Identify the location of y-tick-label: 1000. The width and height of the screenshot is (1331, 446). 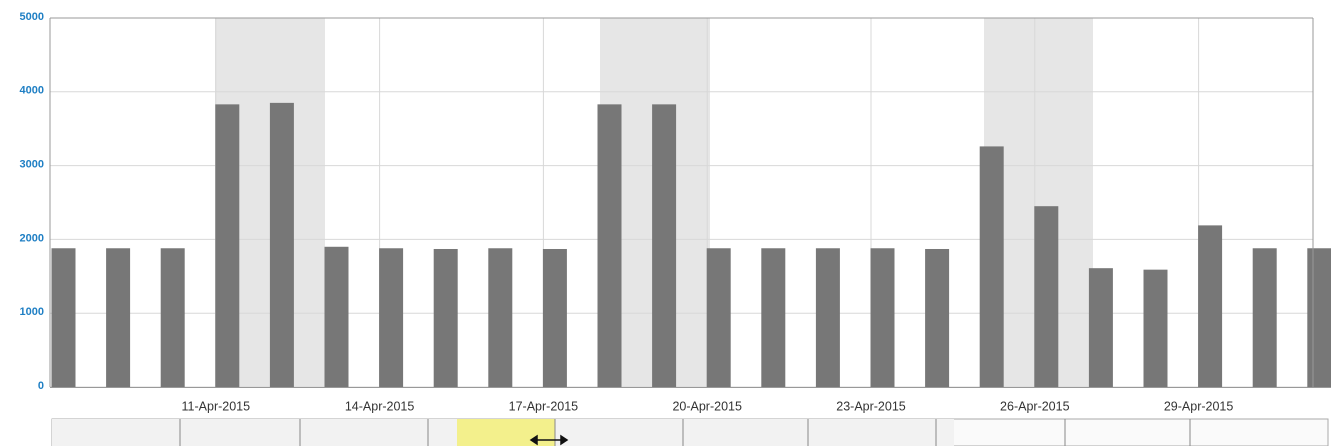
(32, 312).